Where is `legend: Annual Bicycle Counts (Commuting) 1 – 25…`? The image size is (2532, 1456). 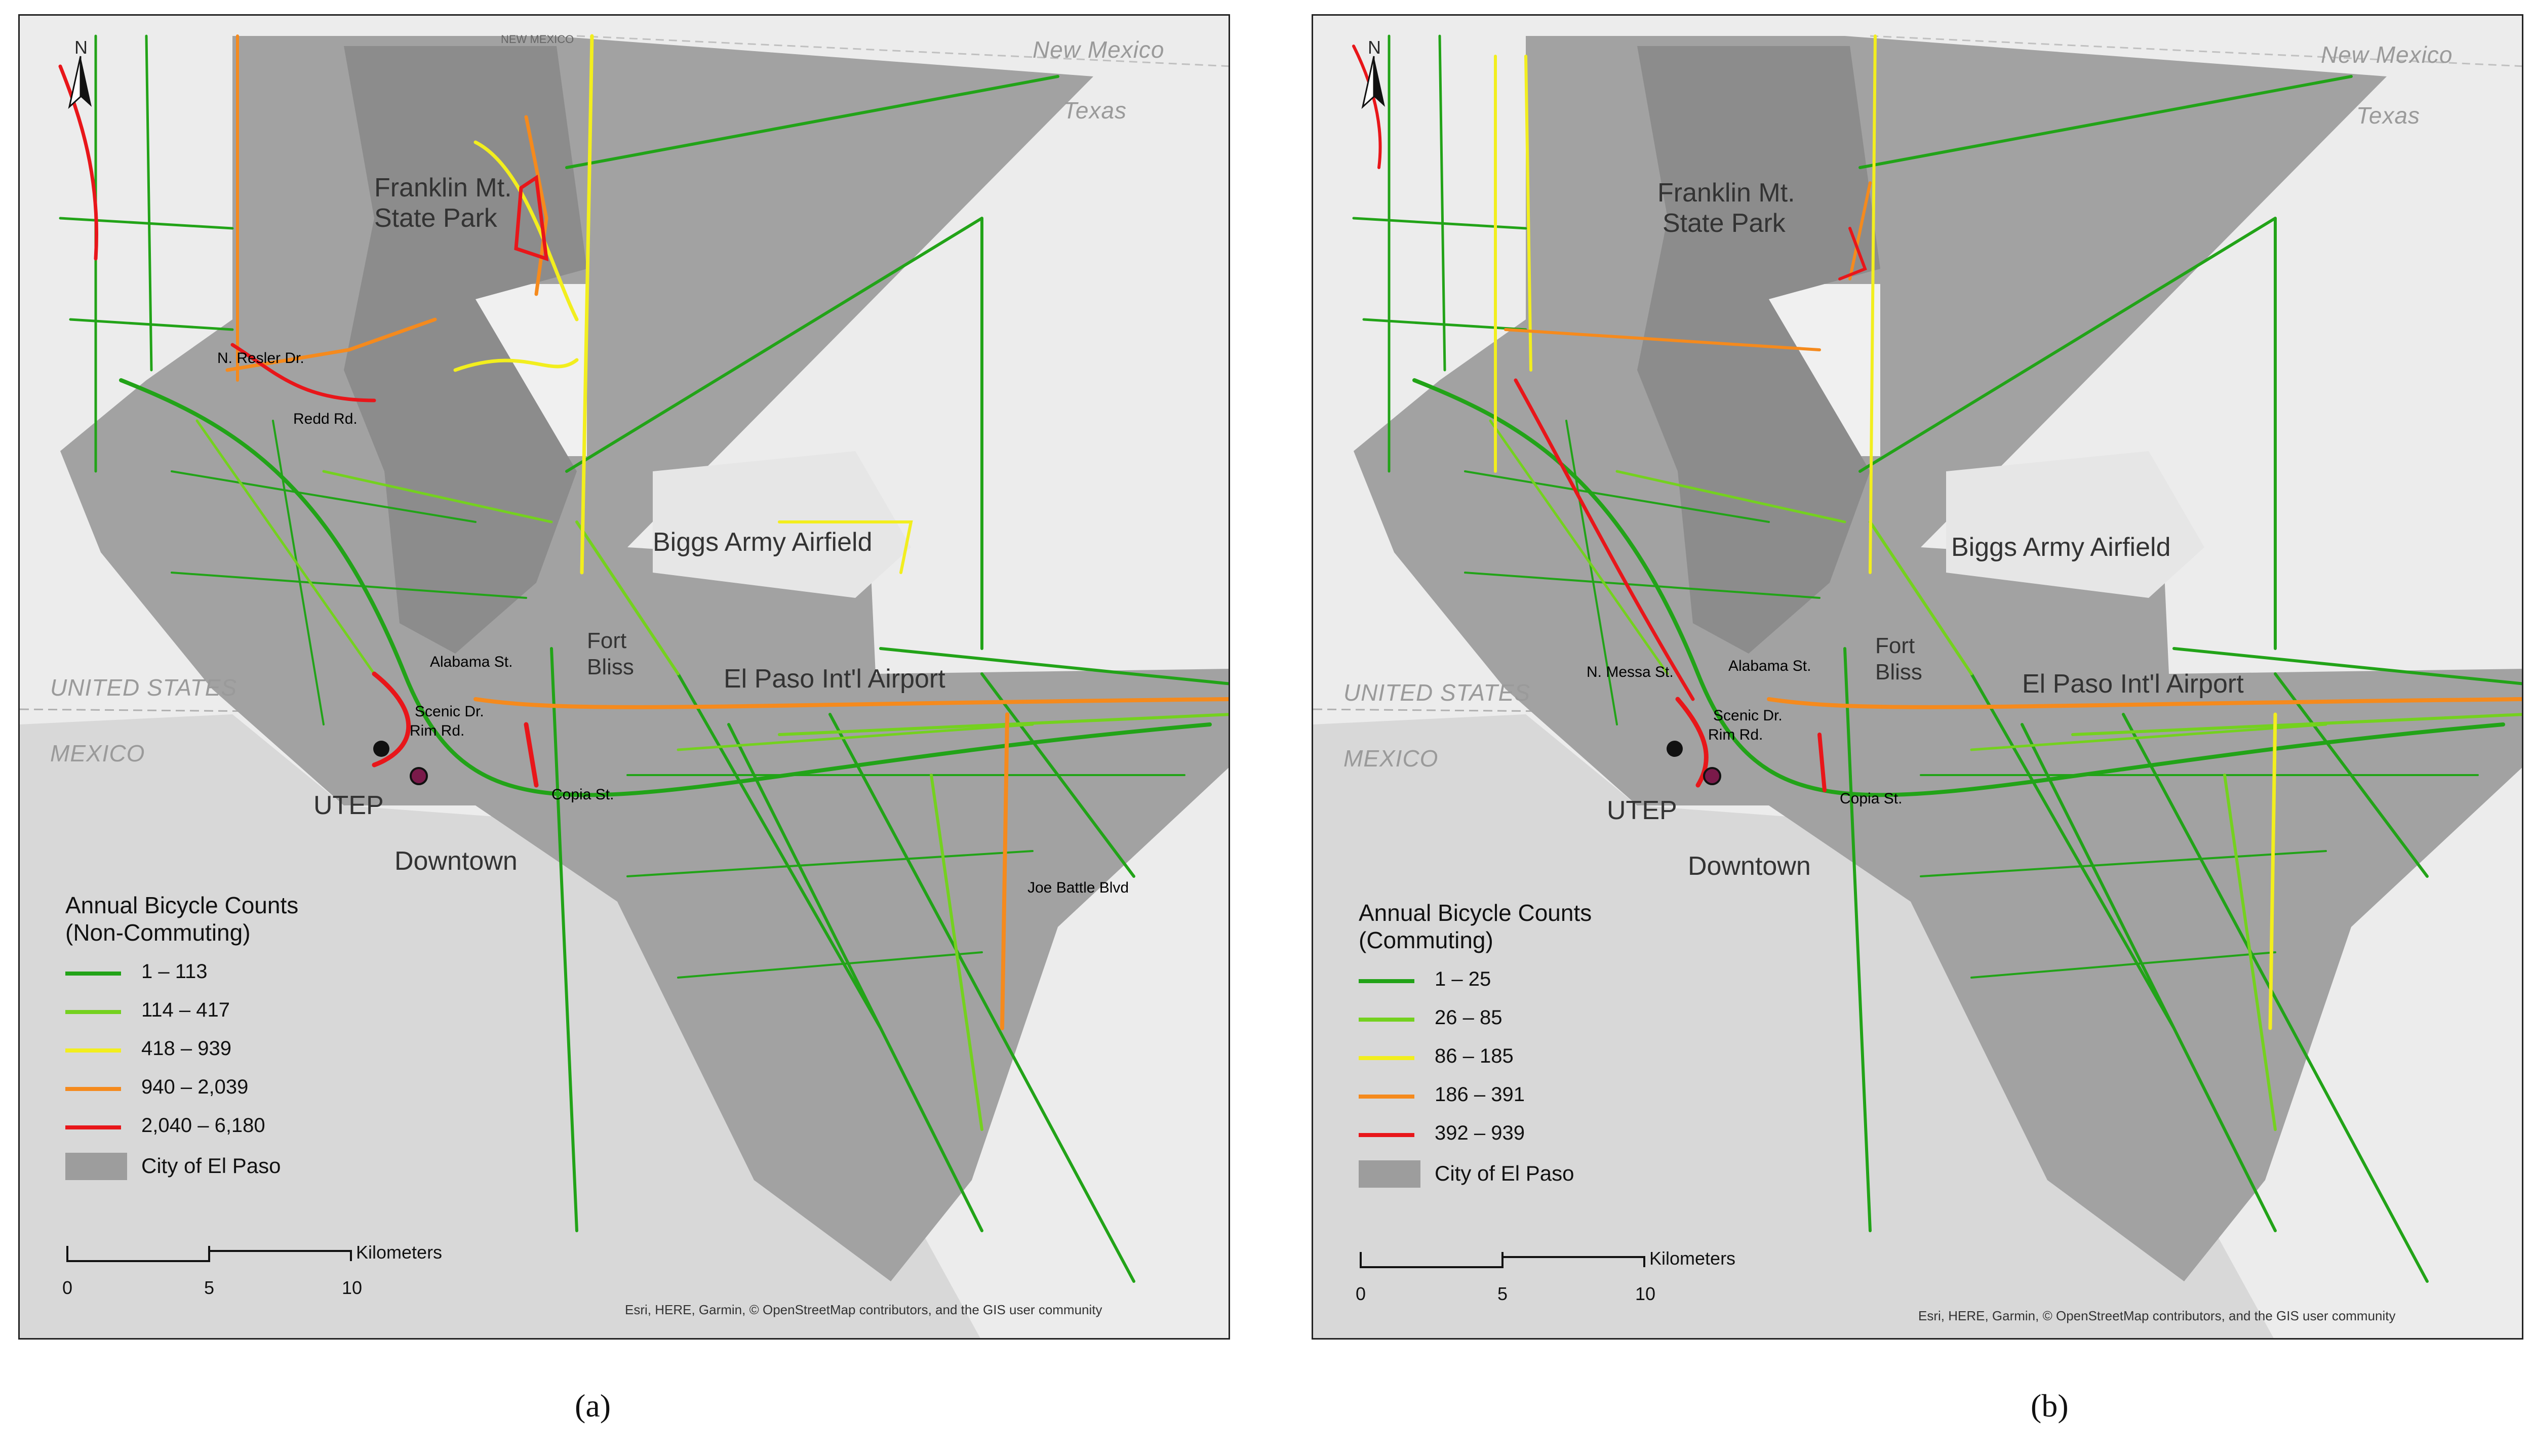 legend: Annual Bicycle Counts (Commuting) 1 – 25… is located at coordinates (1475, 1048).